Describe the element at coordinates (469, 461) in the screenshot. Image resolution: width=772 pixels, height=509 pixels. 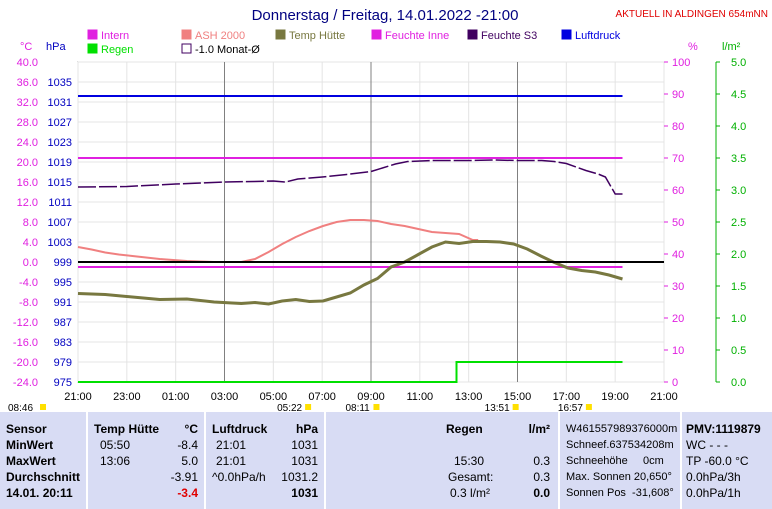
I see `rain-max-time: 15:30` at that location.